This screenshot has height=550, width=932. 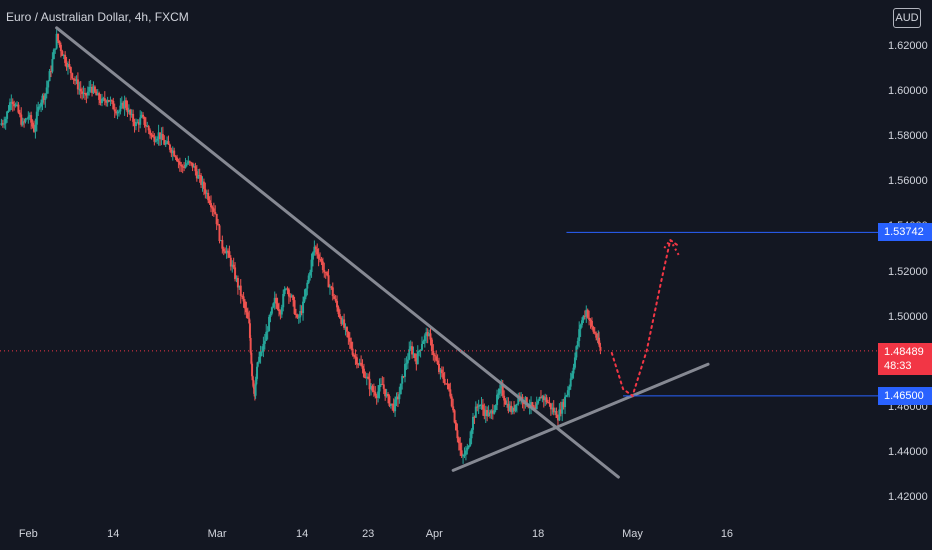 What do you see at coordinates (904, 351) in the screenshot?
I see `current-price-value: 1.48489` at bounding box center [904, 351].